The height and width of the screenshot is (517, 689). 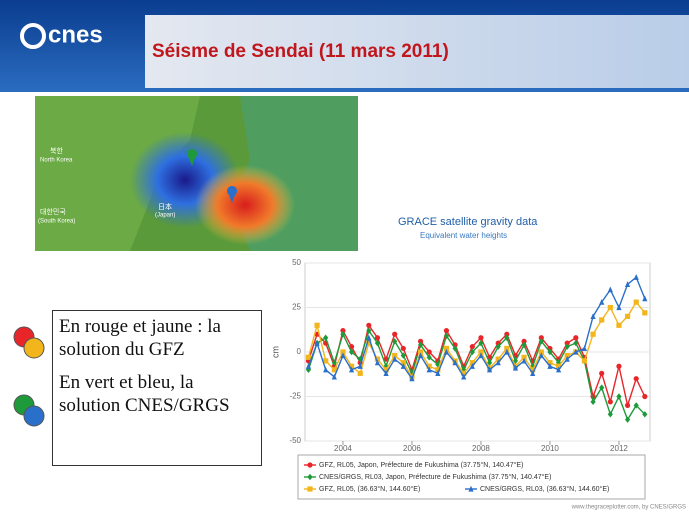 What do you see at coordinates (299, 351) in the screenshot?
I see `y-tick-label: 0` at bounding box center [299, 351].